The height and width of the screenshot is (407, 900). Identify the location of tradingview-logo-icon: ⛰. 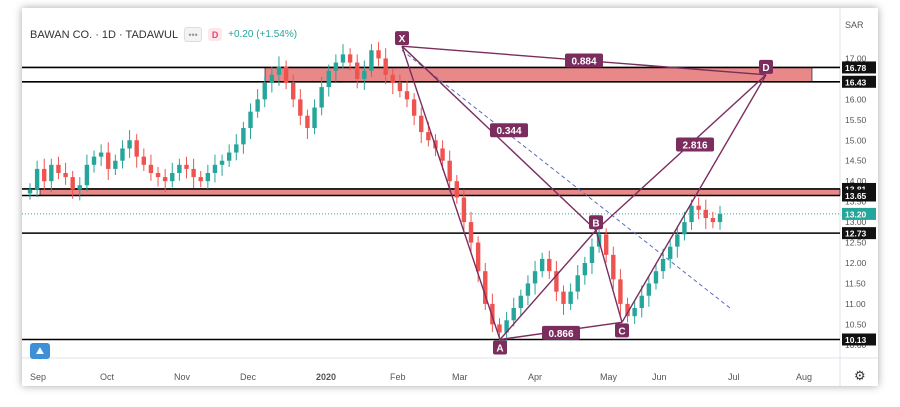
(40, 351).